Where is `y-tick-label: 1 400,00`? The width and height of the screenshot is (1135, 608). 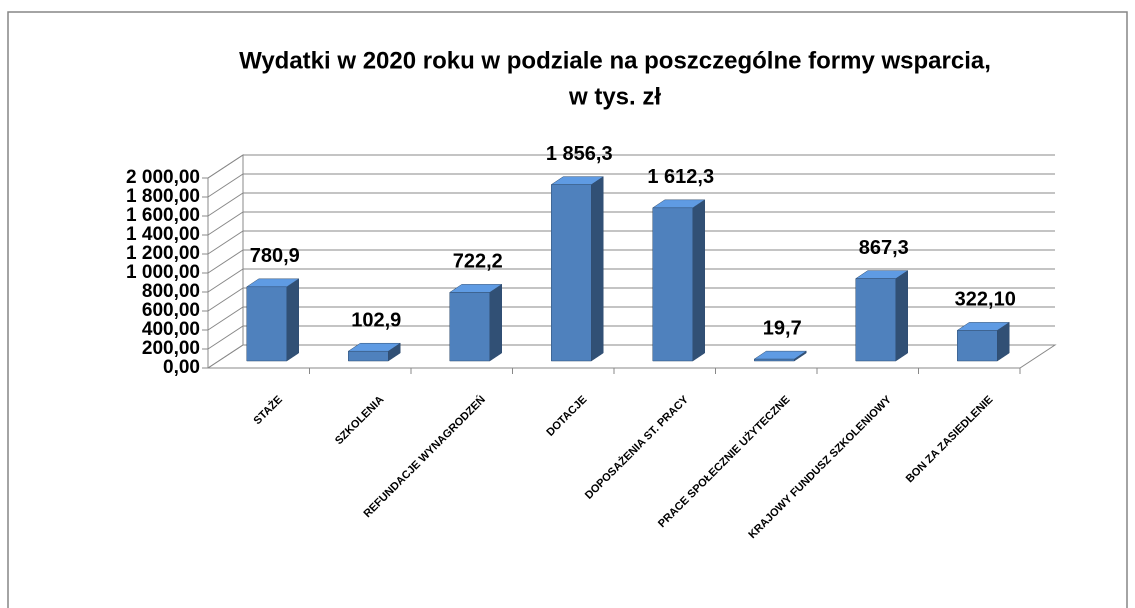 y-tick-label: 1 400,00 is located at coordinates (163, 234).